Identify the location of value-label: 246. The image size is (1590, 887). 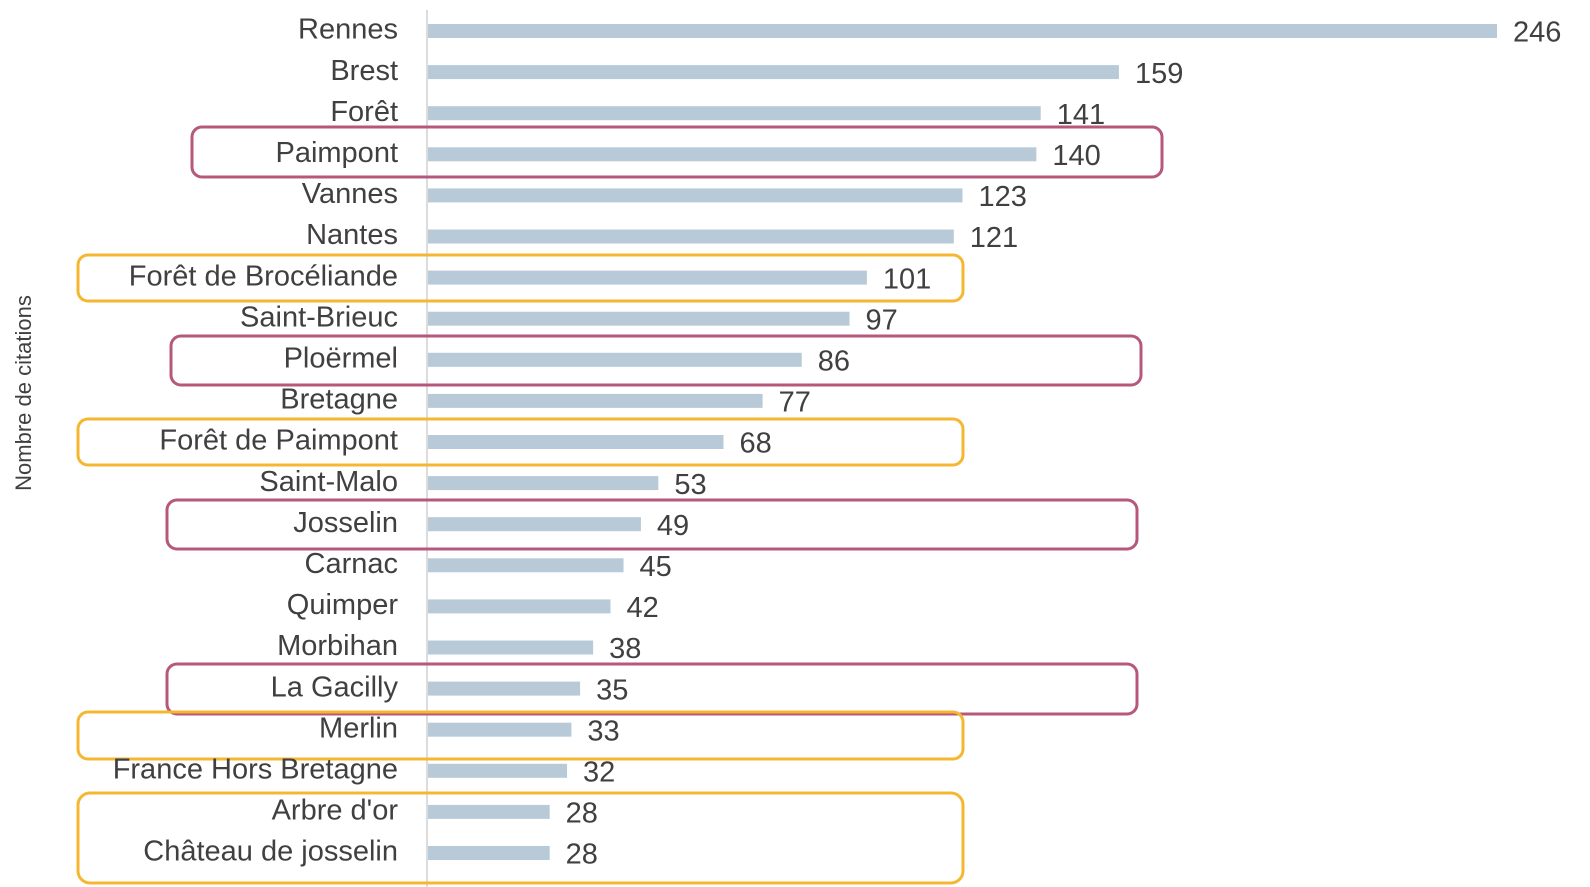
(1537, 33).